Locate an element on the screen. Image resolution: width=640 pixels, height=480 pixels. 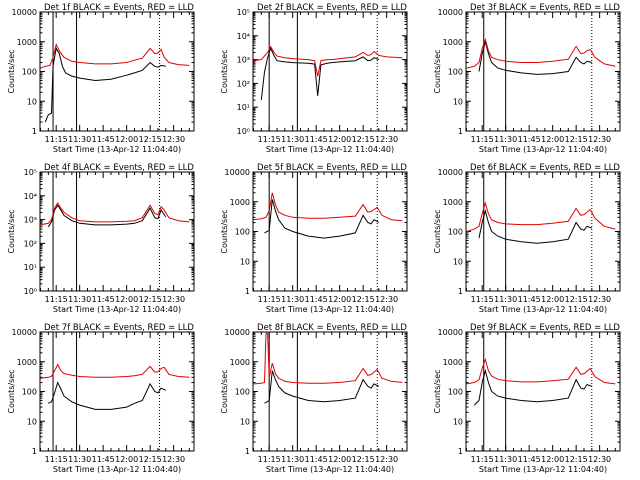
panel-title: Det 9f BLACK = Events, RED = LLD is located at coordinates (545, 328).